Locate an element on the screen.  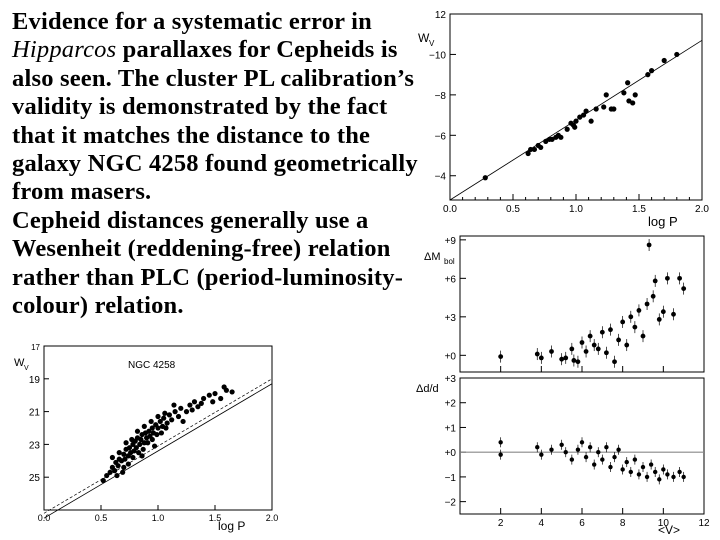
x-tick-label: 8 is located at coordinates (623, 523).